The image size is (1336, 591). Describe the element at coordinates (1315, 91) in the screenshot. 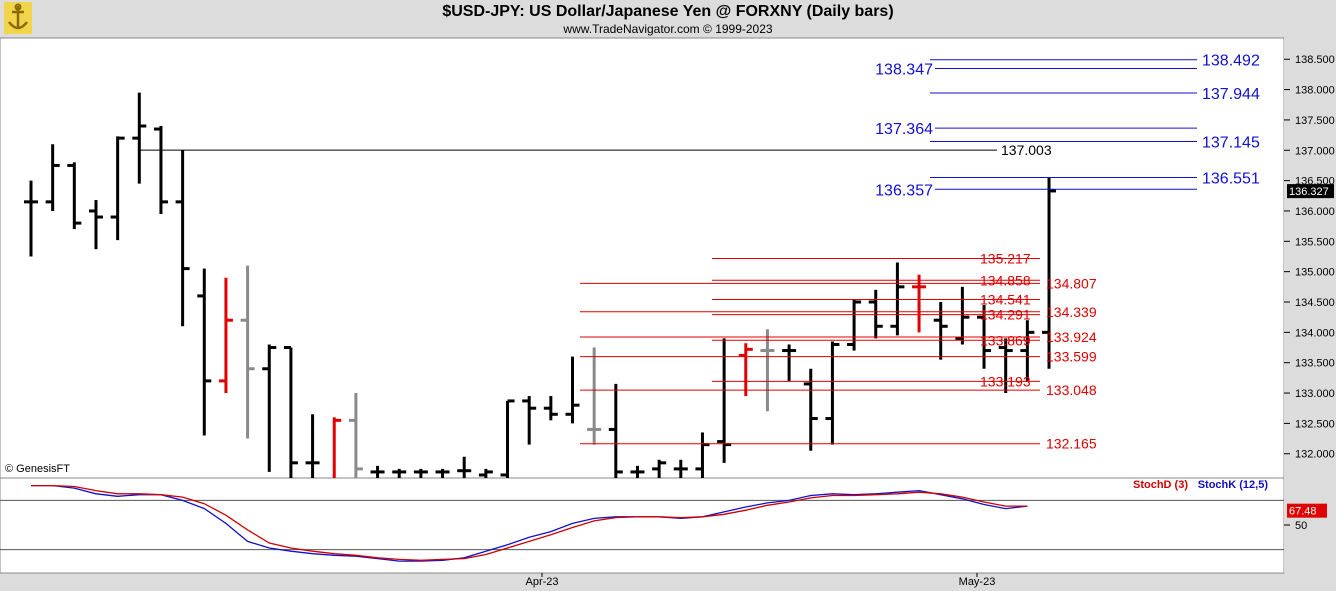

I see `y-tick-label: 138.000` at that location.